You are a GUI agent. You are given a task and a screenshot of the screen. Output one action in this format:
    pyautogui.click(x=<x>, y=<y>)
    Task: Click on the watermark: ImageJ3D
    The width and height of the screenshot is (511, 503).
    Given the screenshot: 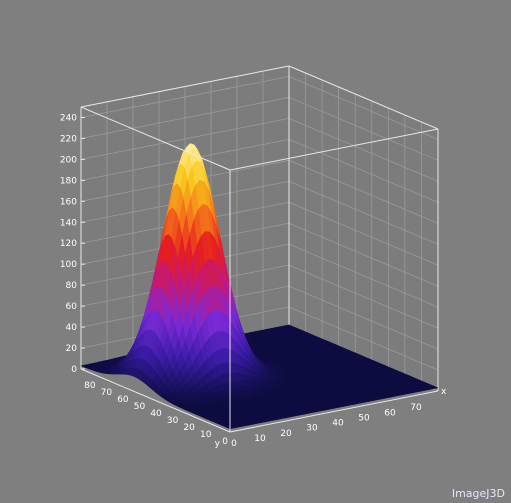 What is the action you would take?
    pyautogui.click(x=478, y=493)
    